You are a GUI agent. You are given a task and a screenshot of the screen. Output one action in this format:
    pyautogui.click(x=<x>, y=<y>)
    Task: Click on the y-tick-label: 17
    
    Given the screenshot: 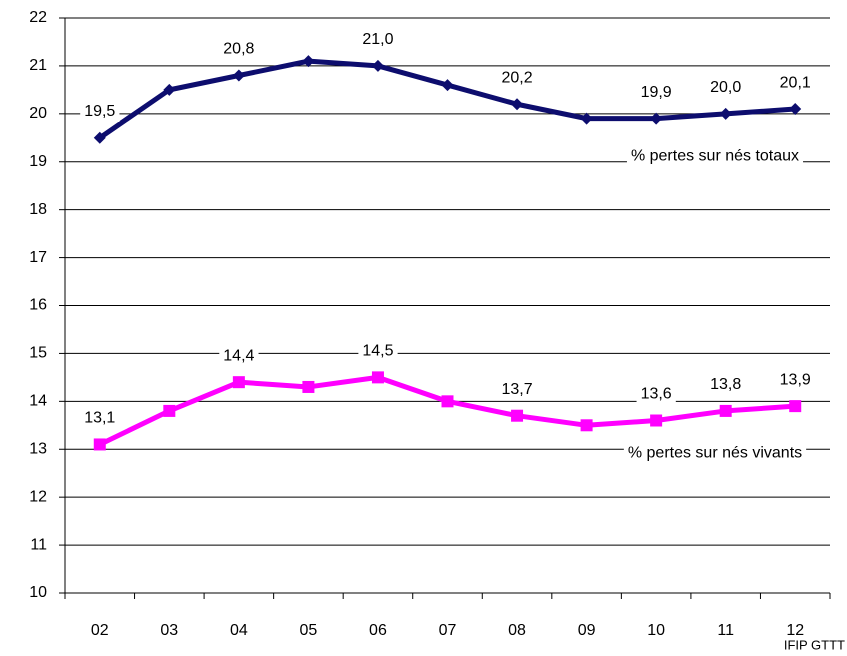 What is the action you would take?
    pyautogui.click(x=38, y=257)
    